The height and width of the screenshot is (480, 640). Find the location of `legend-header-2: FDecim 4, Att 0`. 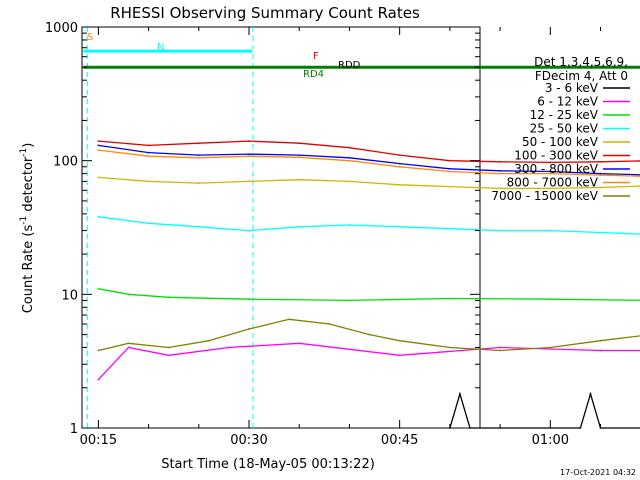

legend-header-2: FDecim 4, Att 0 is located at coordinates (581, 76).